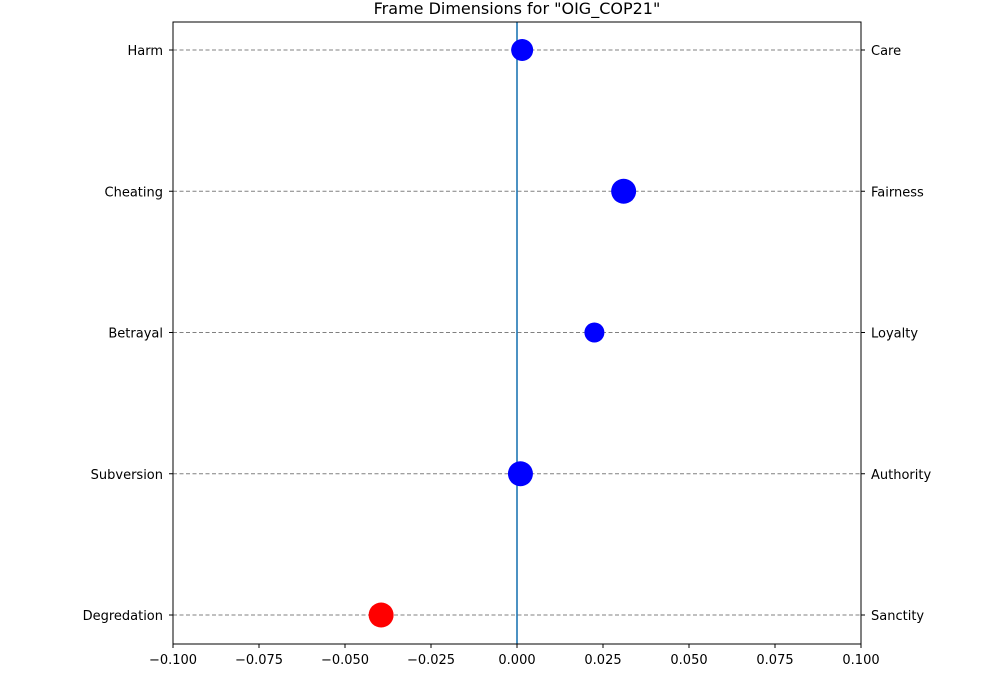 The width and height of the screenshot is (1000, 700). What do you see at coordinates (774, 660) in the screenshot?
I see `x-tick-label: 0.075` at bounding box center [774, 660].